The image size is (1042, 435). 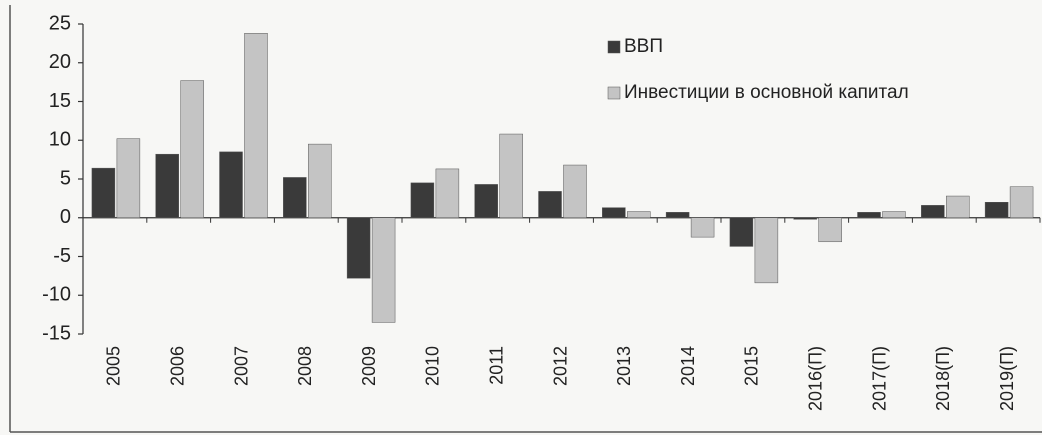 I want to click on x-tick-label: 2005, so click(x=114, y=366).